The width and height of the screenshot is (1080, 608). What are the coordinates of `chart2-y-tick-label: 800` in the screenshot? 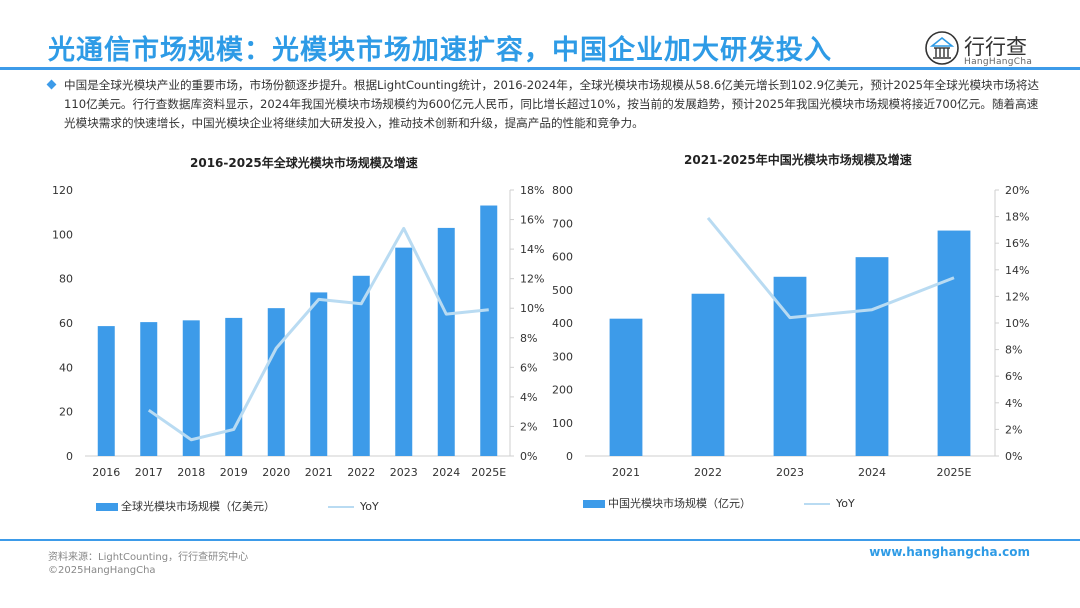 It's located at (562, 190).